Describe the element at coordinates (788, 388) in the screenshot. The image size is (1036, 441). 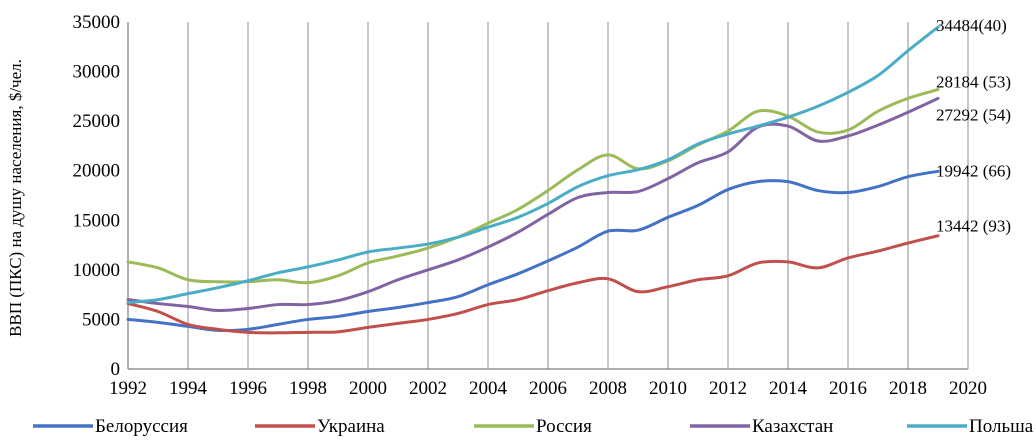
I see `x-tick-label: 2014` at that location.